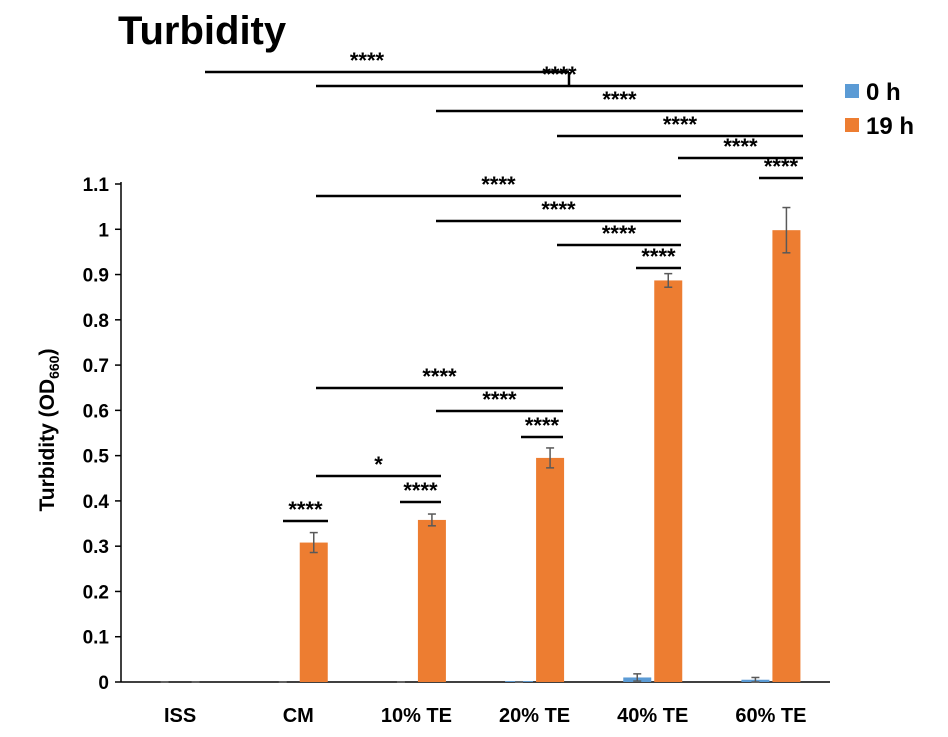 The width and height of the screenshot is (948, 737). What do you see at coordinates (96, 502) in the screenshot?
I see `y-tick-label: 0.4` at bounding box center [96, 502].